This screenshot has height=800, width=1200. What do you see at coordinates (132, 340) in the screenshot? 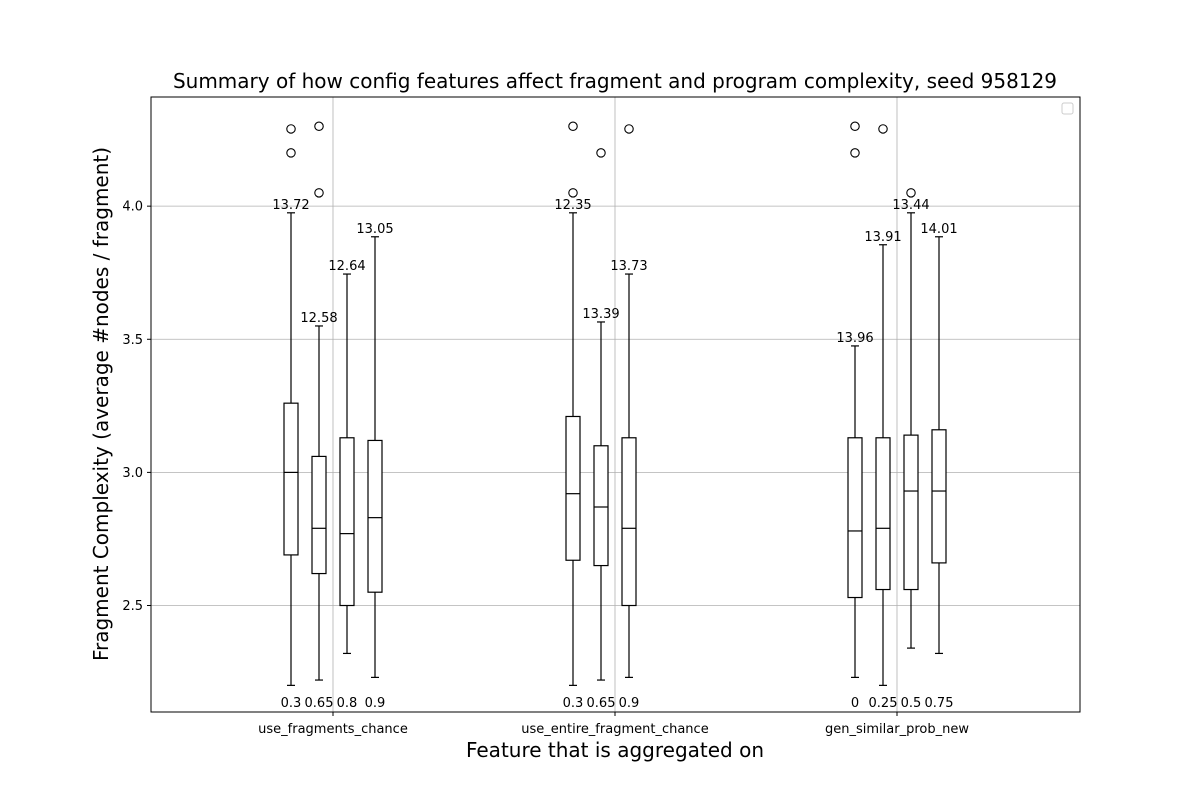
I see `y-tick-label: 3.5` at bounding box center [132, 340].